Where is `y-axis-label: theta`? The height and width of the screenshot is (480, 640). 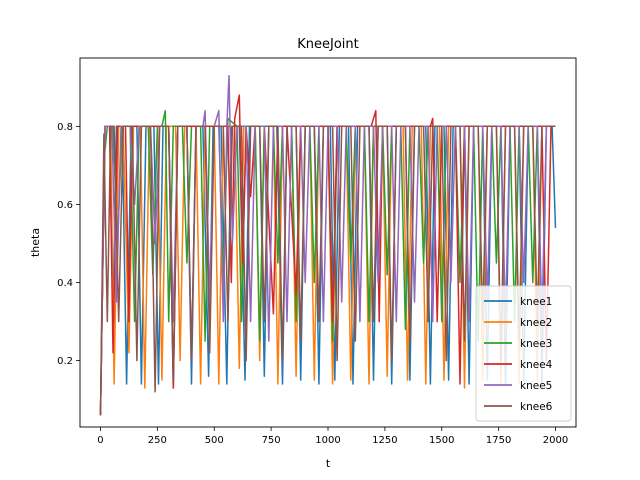 y-axis-label: theta is located at coordinates (35, 242).